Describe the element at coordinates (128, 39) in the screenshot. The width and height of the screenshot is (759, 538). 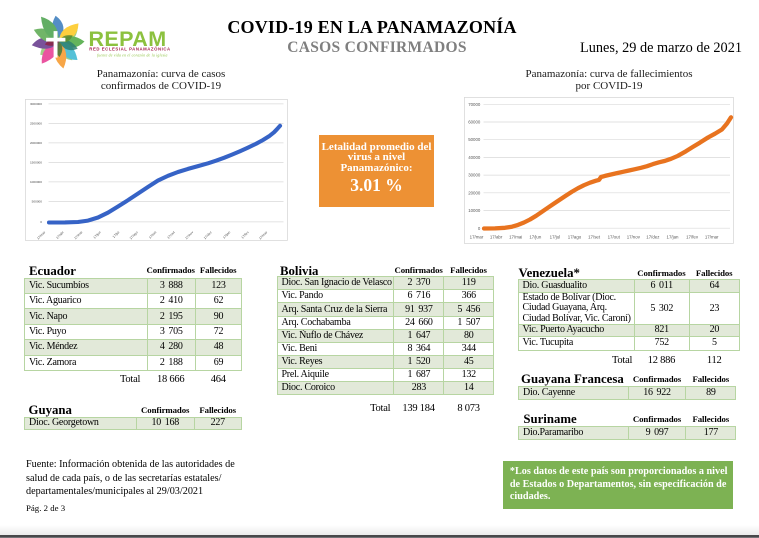
I see `svg-text: REPAM` at that location.